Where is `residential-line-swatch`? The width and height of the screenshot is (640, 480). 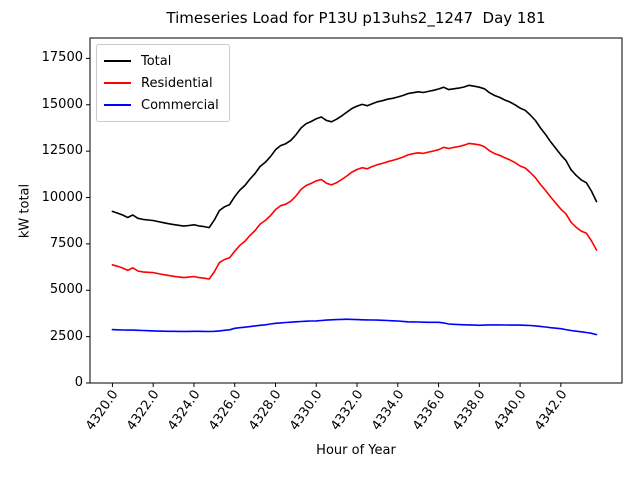
residential-line-swatch is located at coordinates (117, 83).